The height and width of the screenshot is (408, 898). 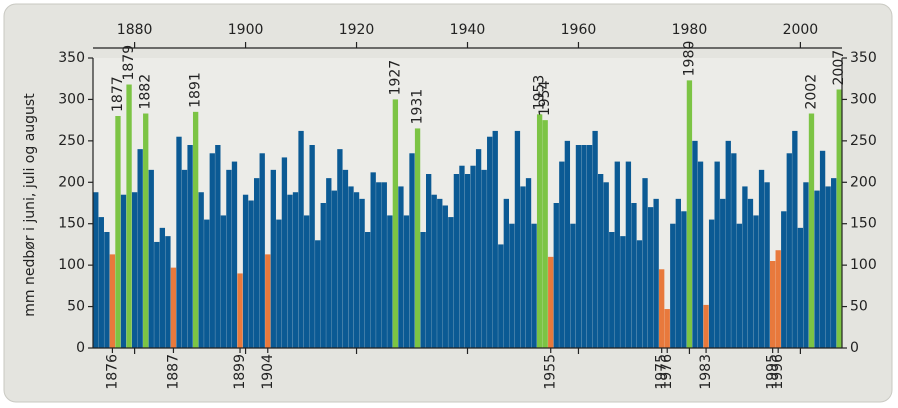 I want to click on y-tick-label-right: 350, so click(x=863, y=58).